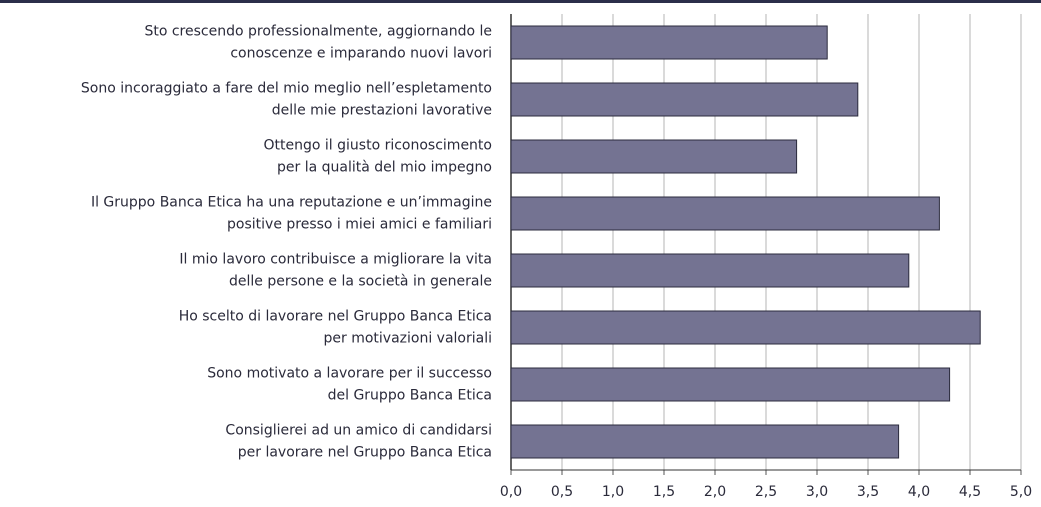  Describe the element at coordinates (349, 374) in the screenshot. I see `y-tick-label: Sono motivato a lavorare per il successo` at that location.